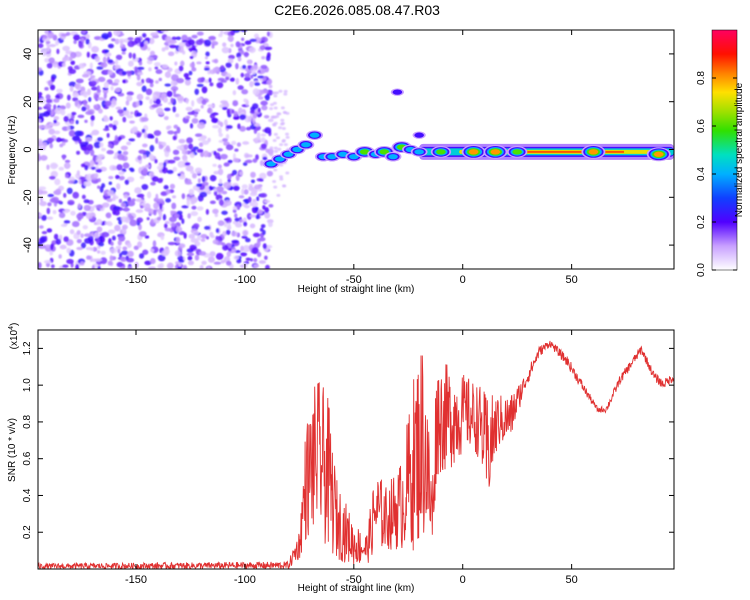 The height and width of the screenshot is (600, 750). I want to click on y-tick-label: 0.6, so click(27, 458).